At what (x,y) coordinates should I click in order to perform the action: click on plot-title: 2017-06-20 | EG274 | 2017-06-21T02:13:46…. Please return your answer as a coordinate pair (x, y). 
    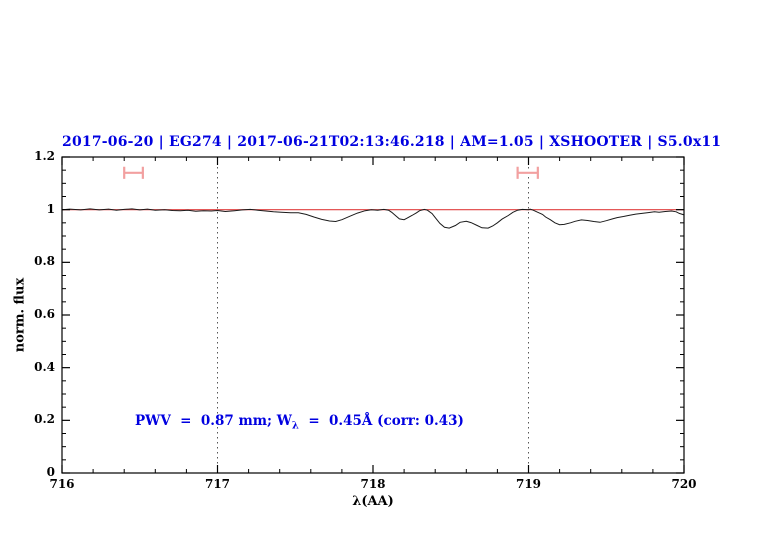
    Looking at the image, I should click on (392, 142).